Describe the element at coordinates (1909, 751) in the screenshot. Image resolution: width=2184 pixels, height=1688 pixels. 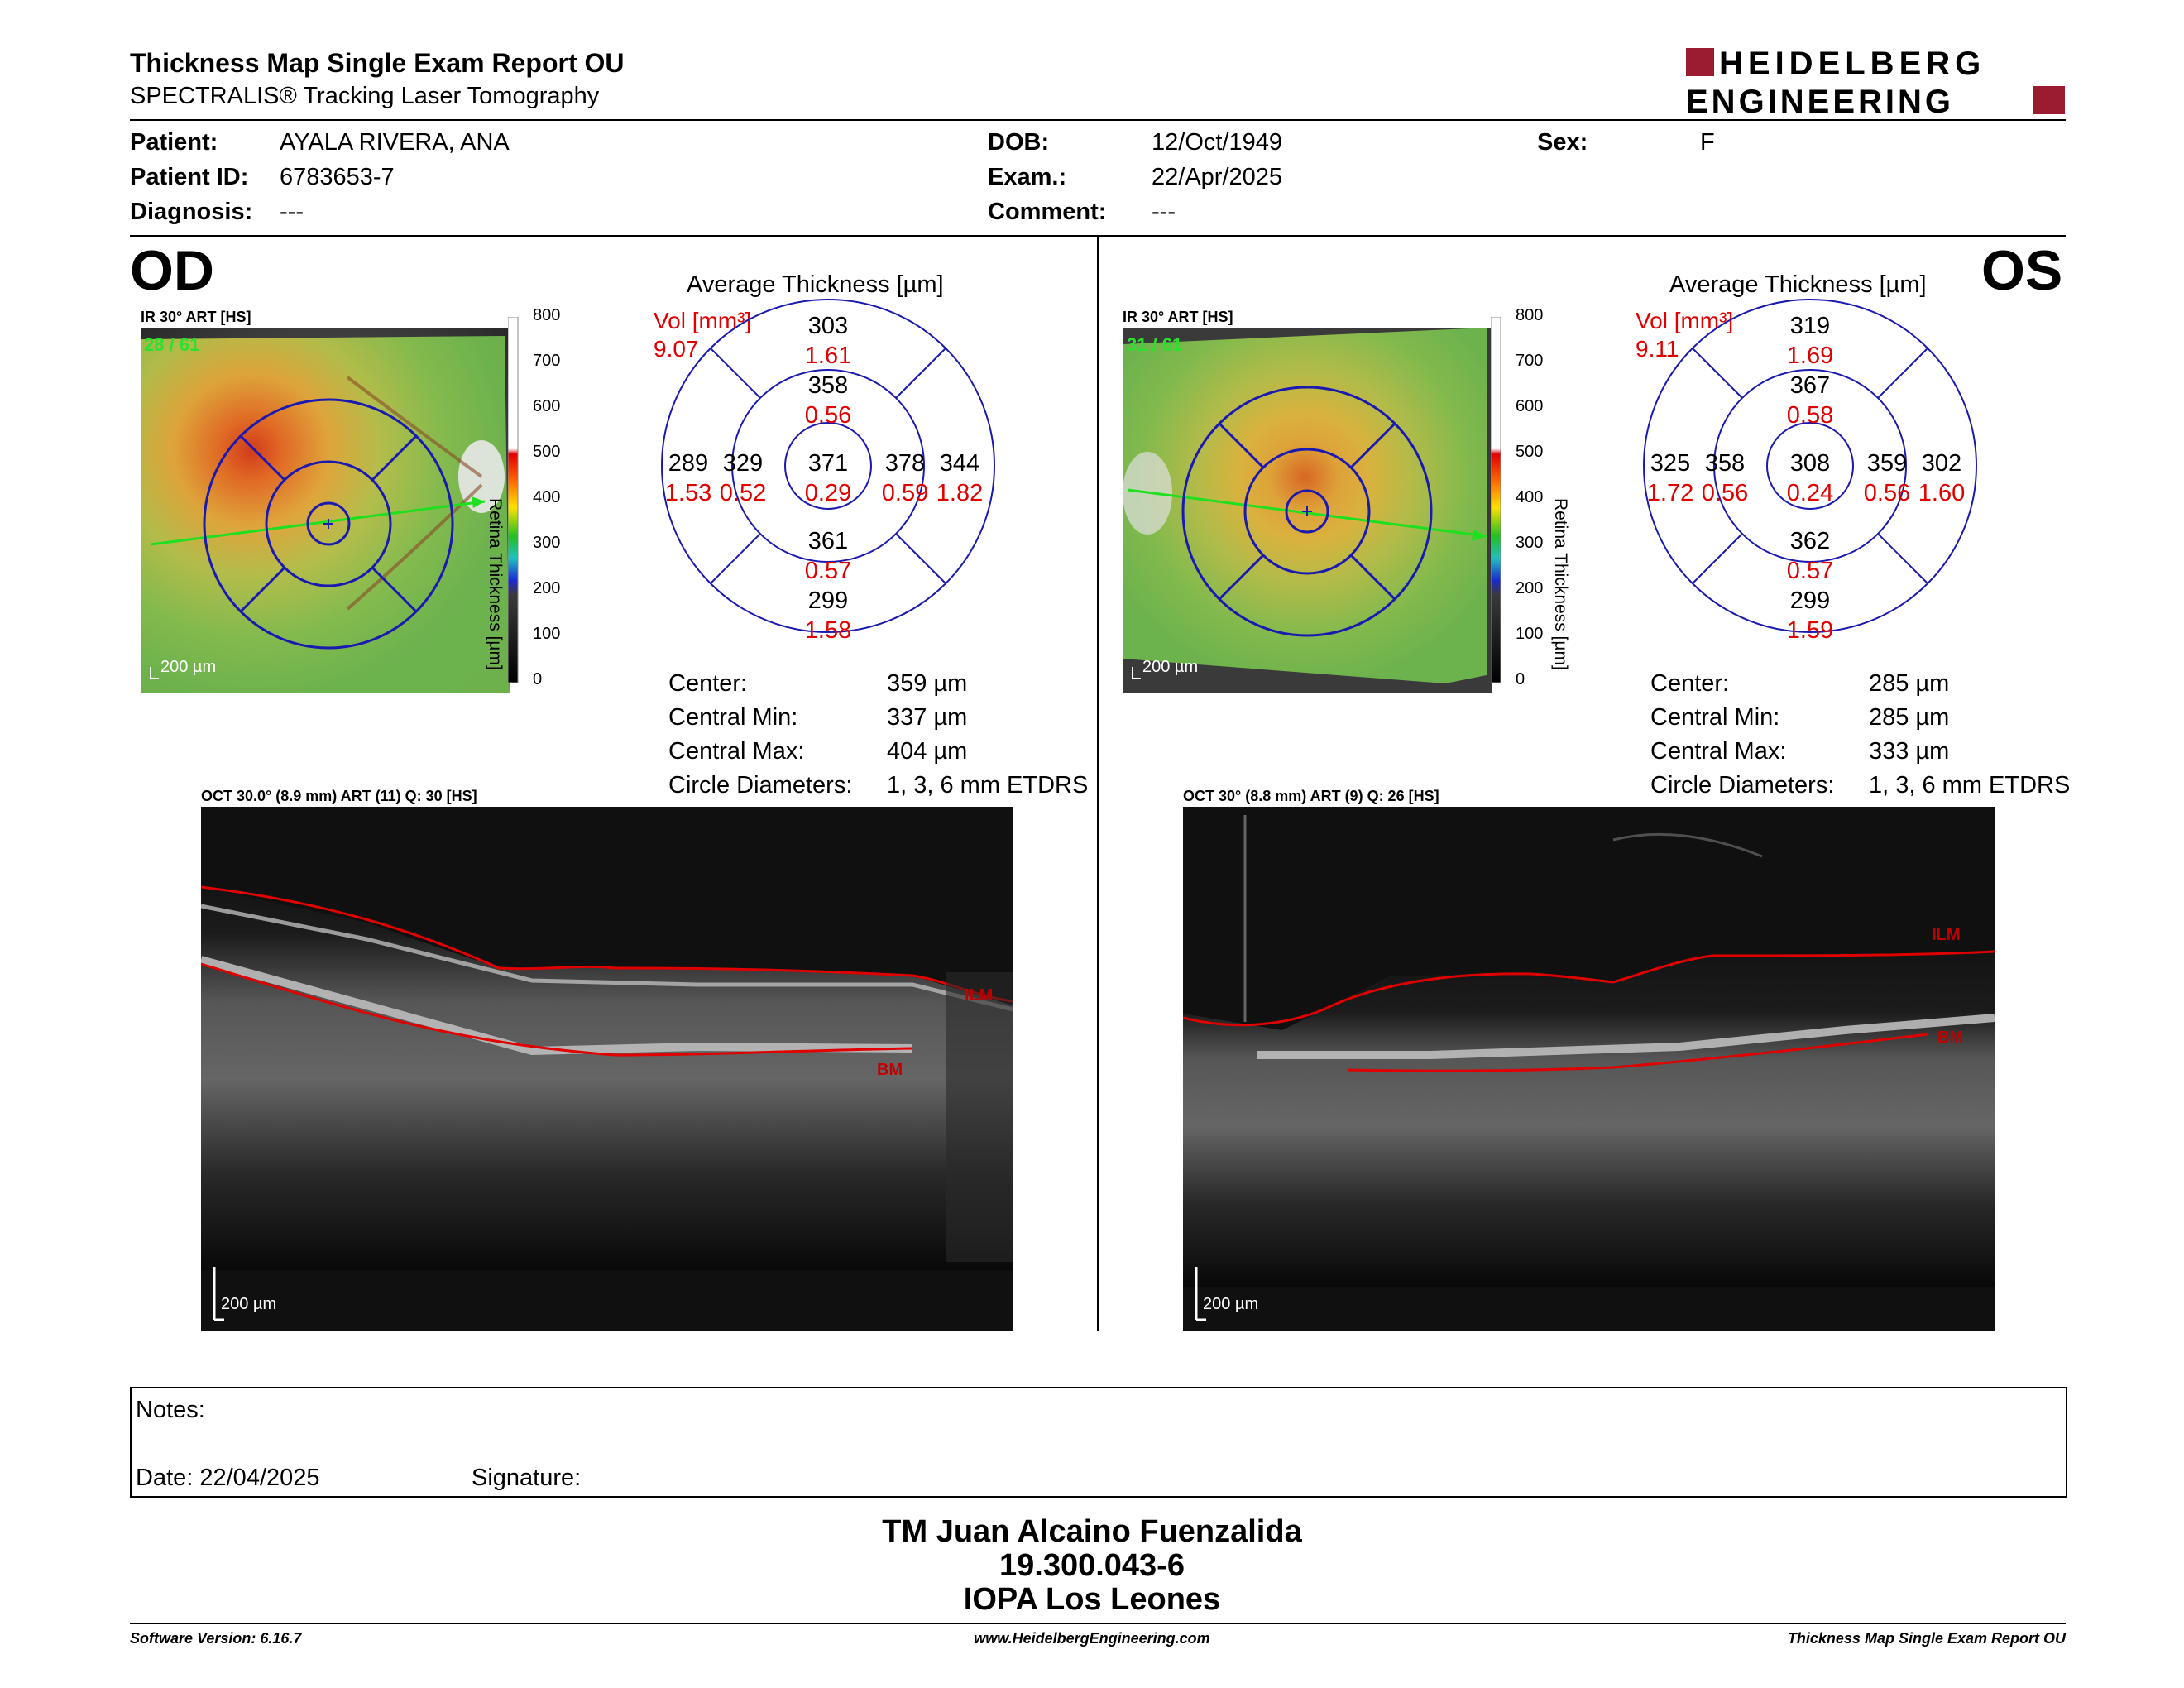
I see `os-max-value: 333 µm` at that location.